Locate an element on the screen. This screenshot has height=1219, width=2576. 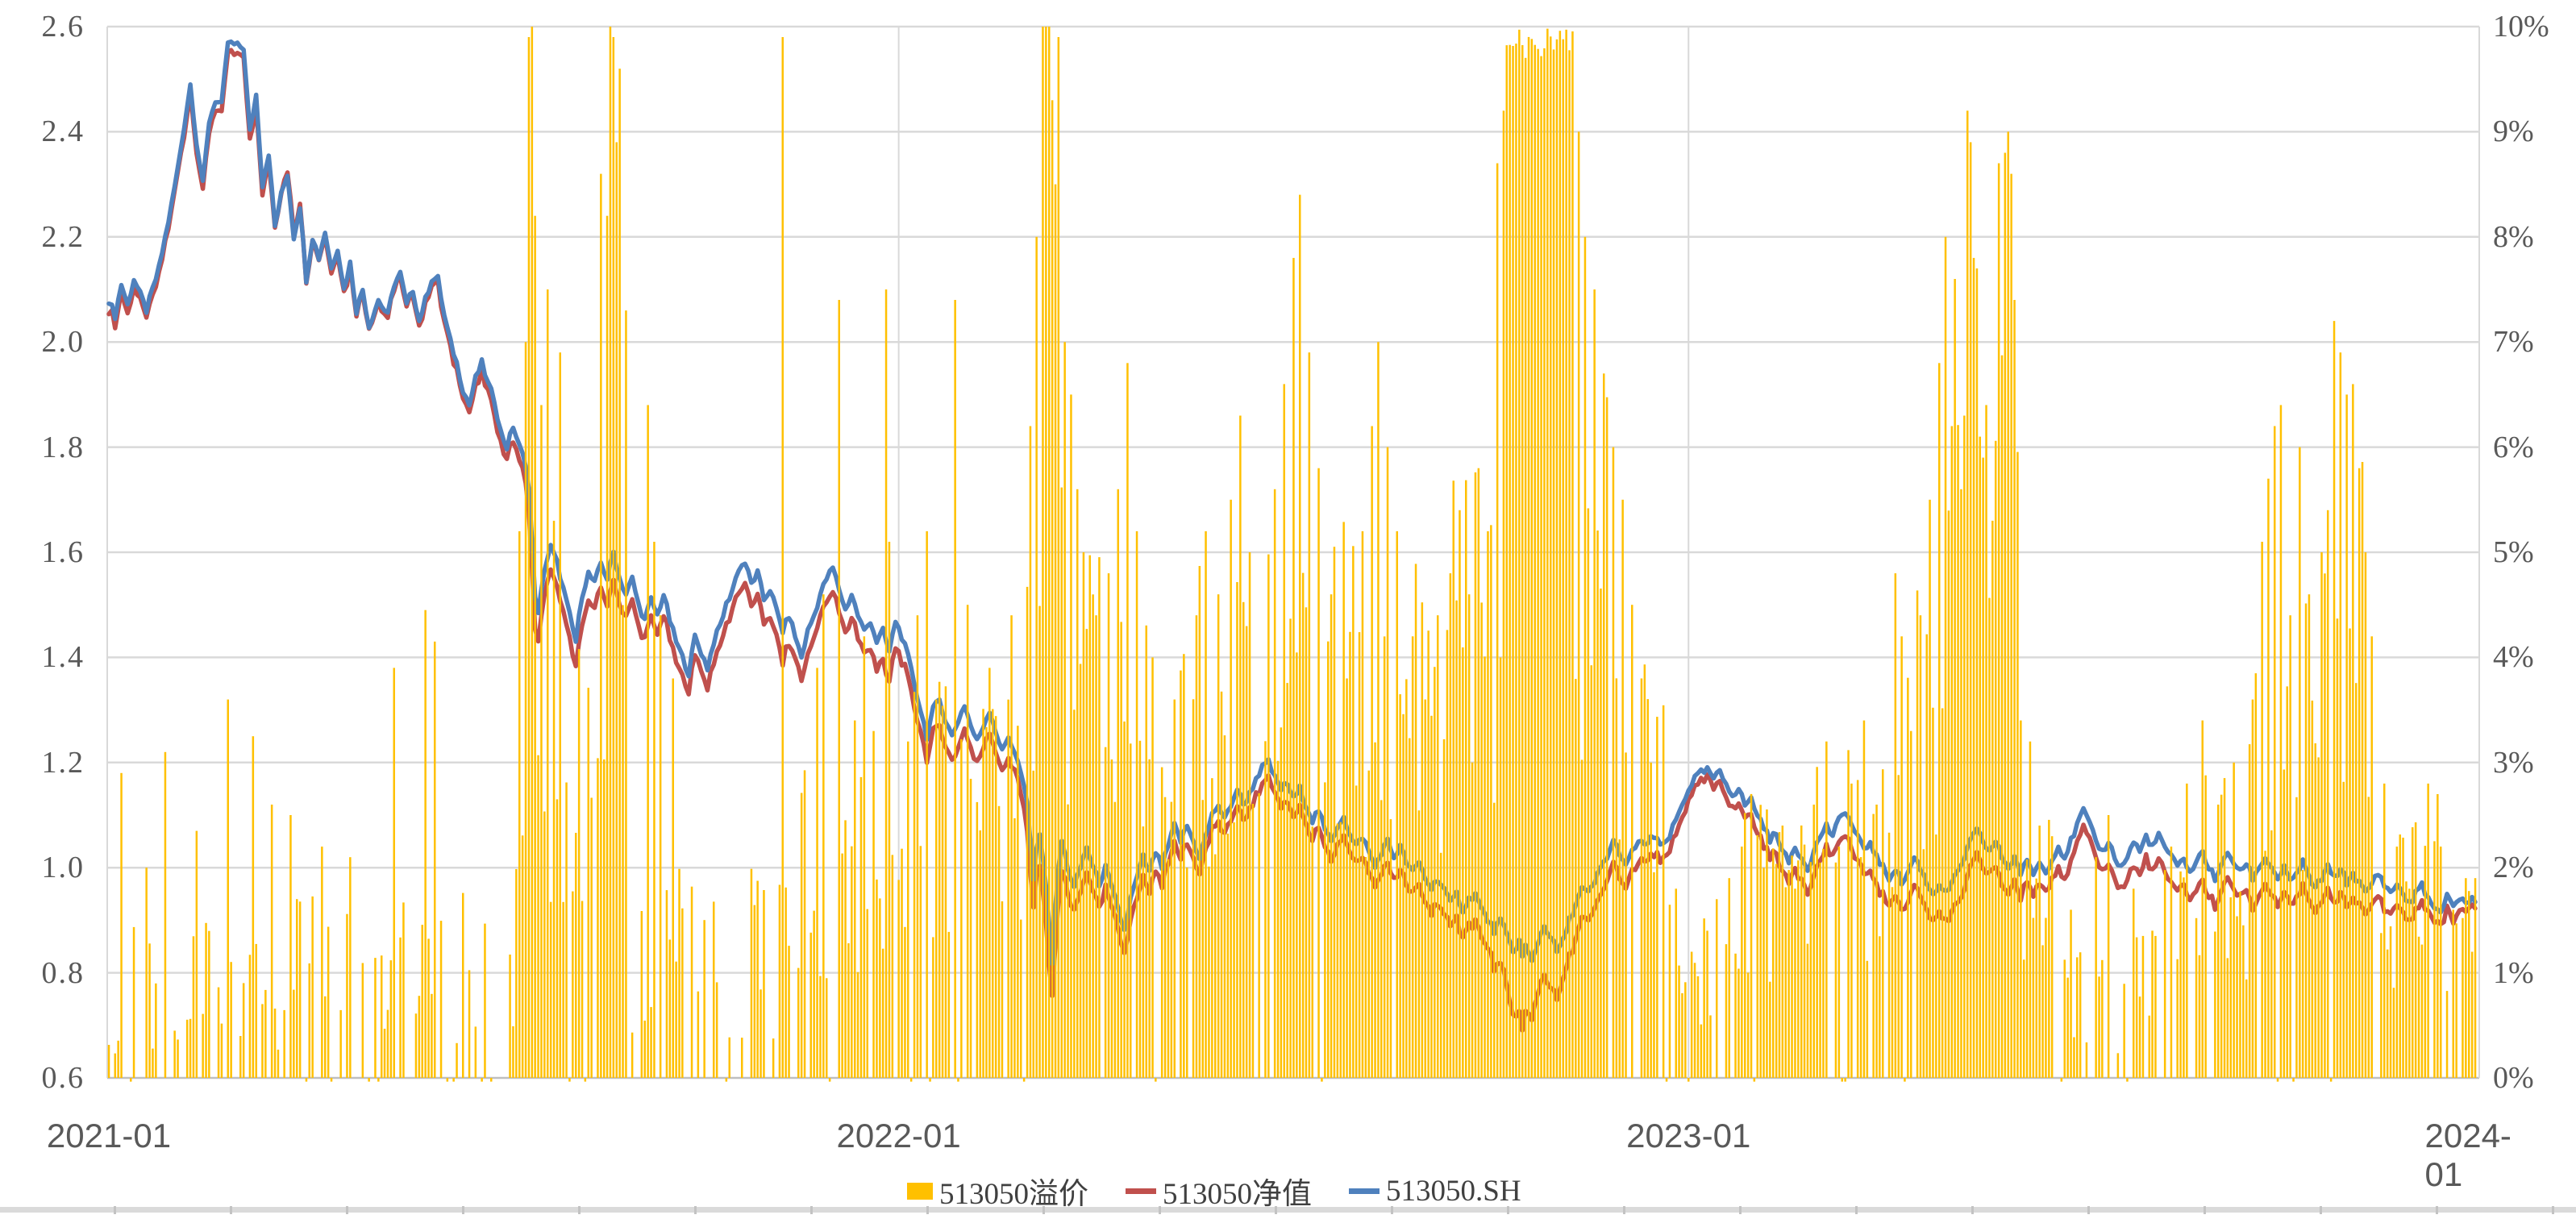
y-axis-left-tick: 1.0 is located at coordinates (63, 868).